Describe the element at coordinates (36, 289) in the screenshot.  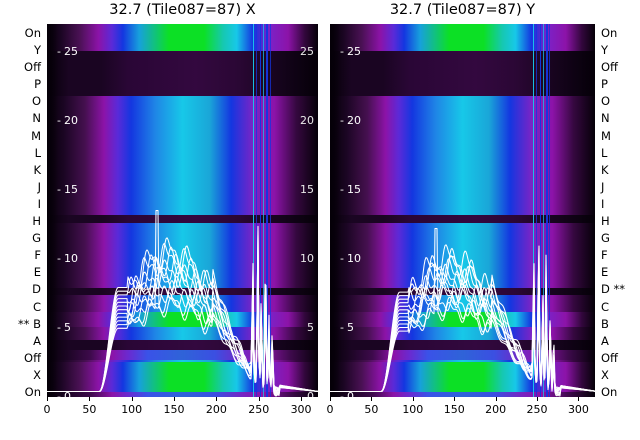
I see `category-label-d-15: D` at that location.